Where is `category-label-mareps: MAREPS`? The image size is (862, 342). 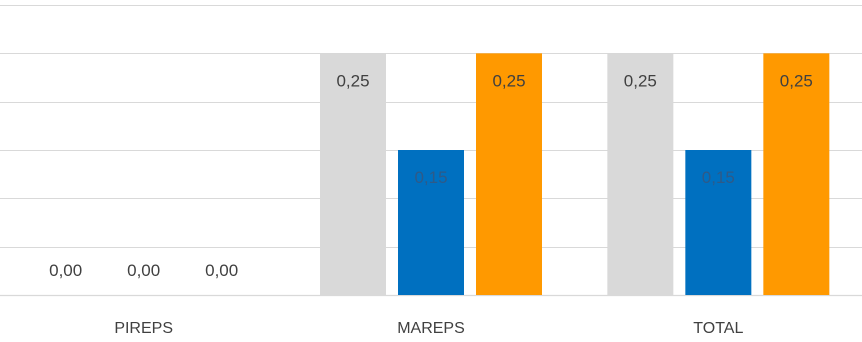 category-label-mareps: MAREPS is located at coordinates (431, 328).